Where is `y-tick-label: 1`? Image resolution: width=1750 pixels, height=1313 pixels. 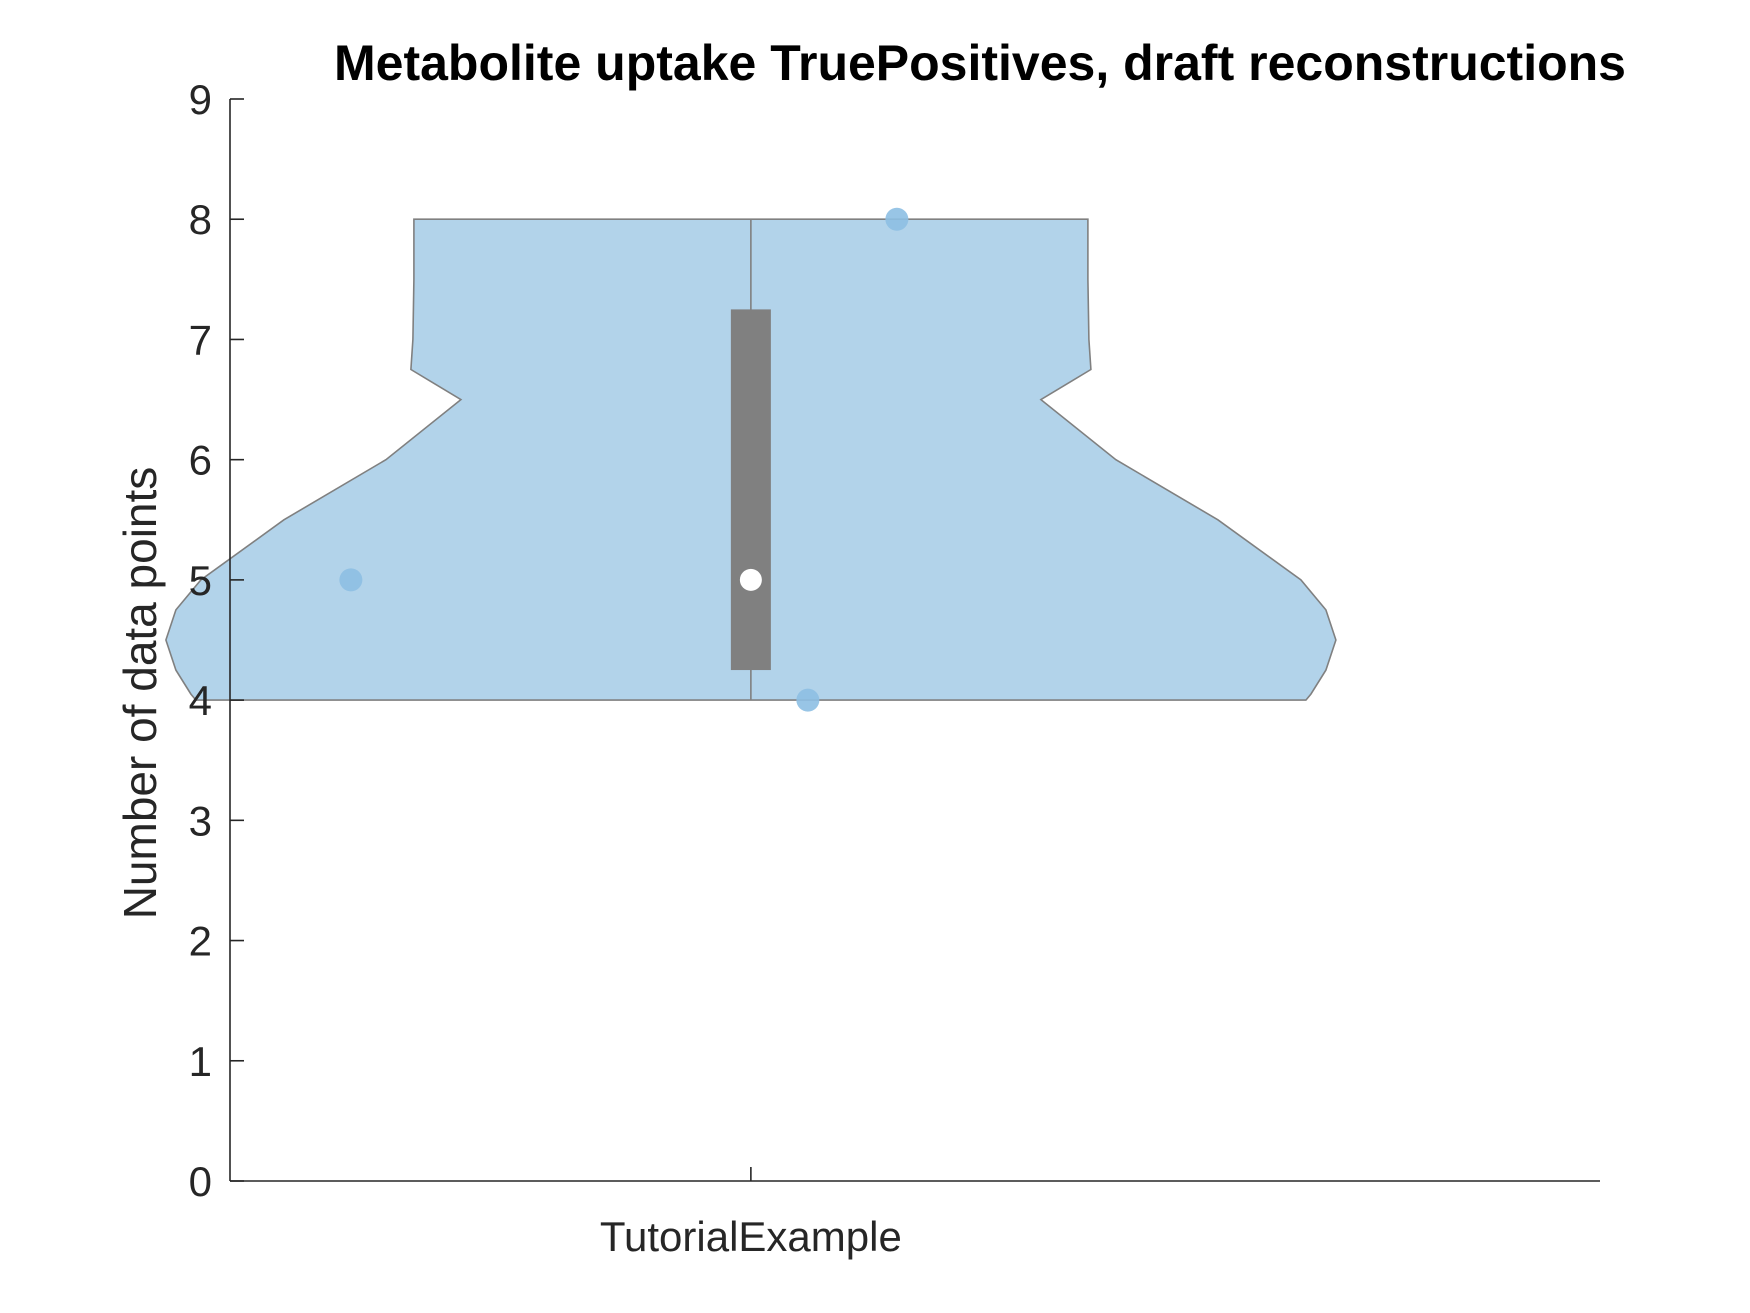 y-tick-label: 1 is located at coordinates (200, 1061).